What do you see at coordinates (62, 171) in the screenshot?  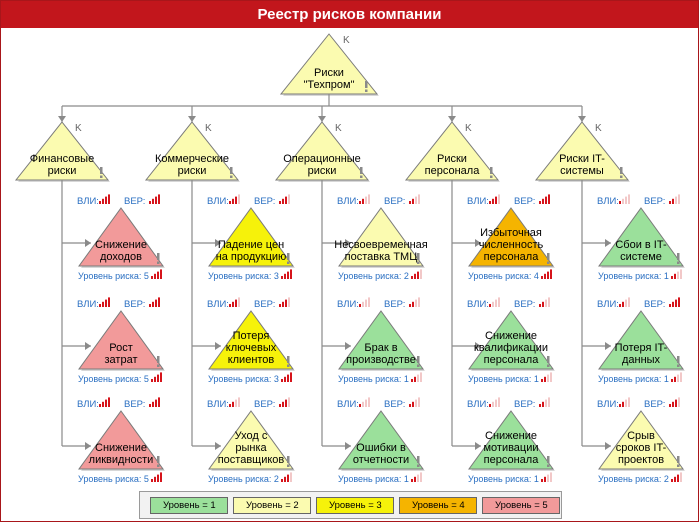 I see `risk-label-line: риски` at bounding box center [62, 171].